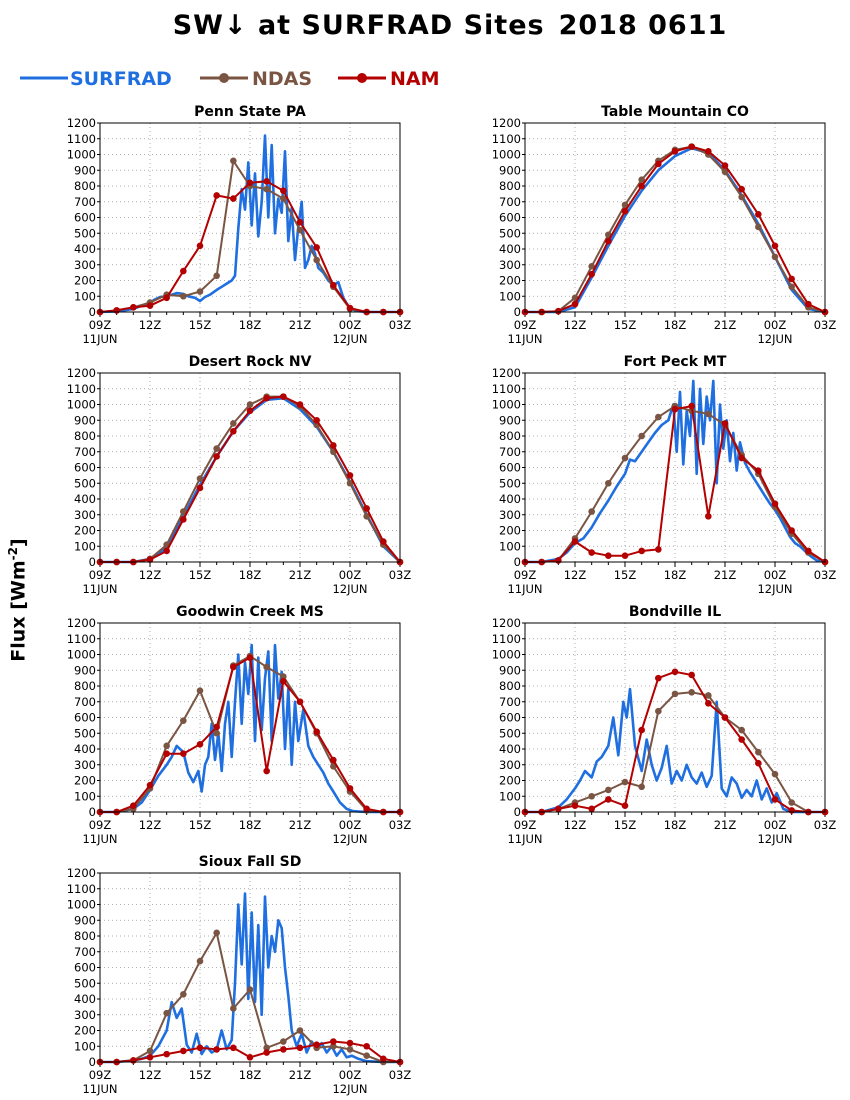 This screenshot has width=850, height=1100. Describe the element at coordinates (675, 217) in the screenshot. I see `plot-frame` at that location.